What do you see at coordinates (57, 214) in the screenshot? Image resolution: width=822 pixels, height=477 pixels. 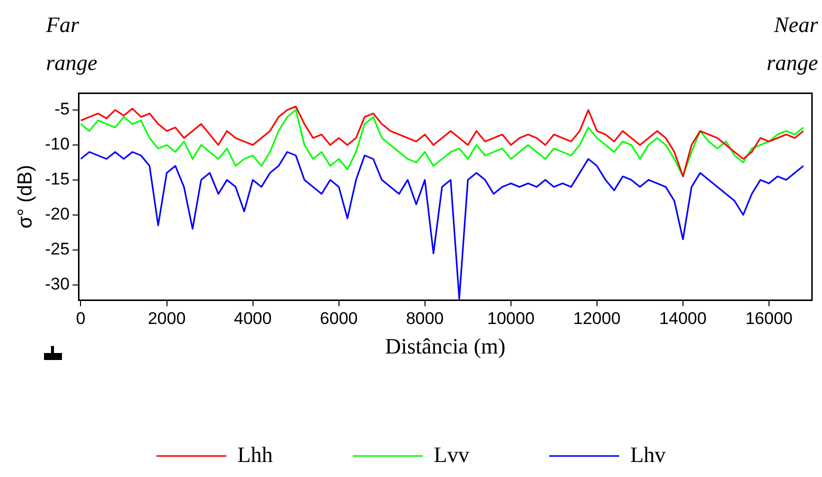 I see `y-tick-label: -20` at bounding box center [57, 214].